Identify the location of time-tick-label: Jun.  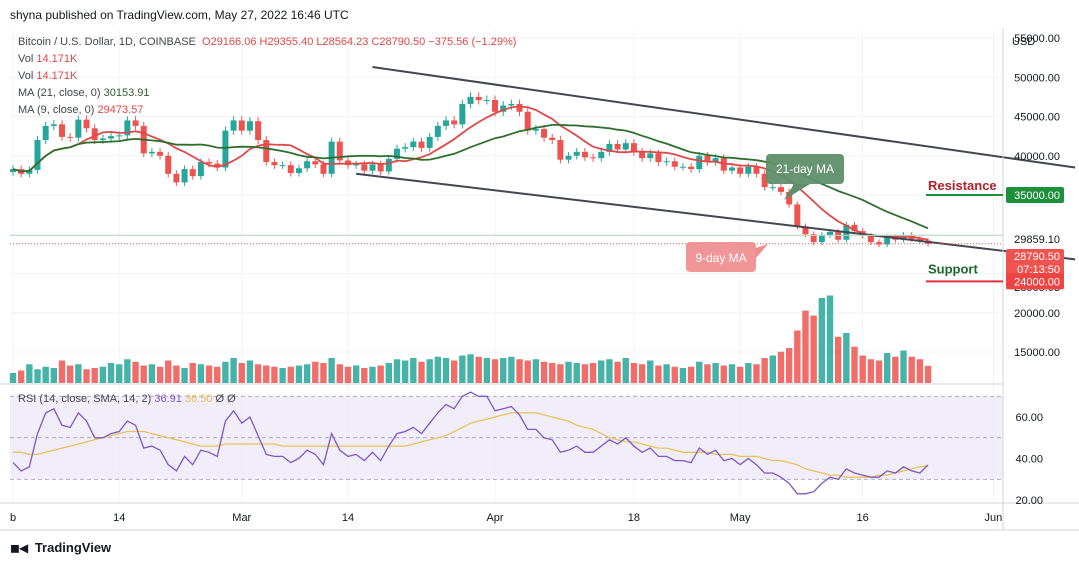
(994, 518).